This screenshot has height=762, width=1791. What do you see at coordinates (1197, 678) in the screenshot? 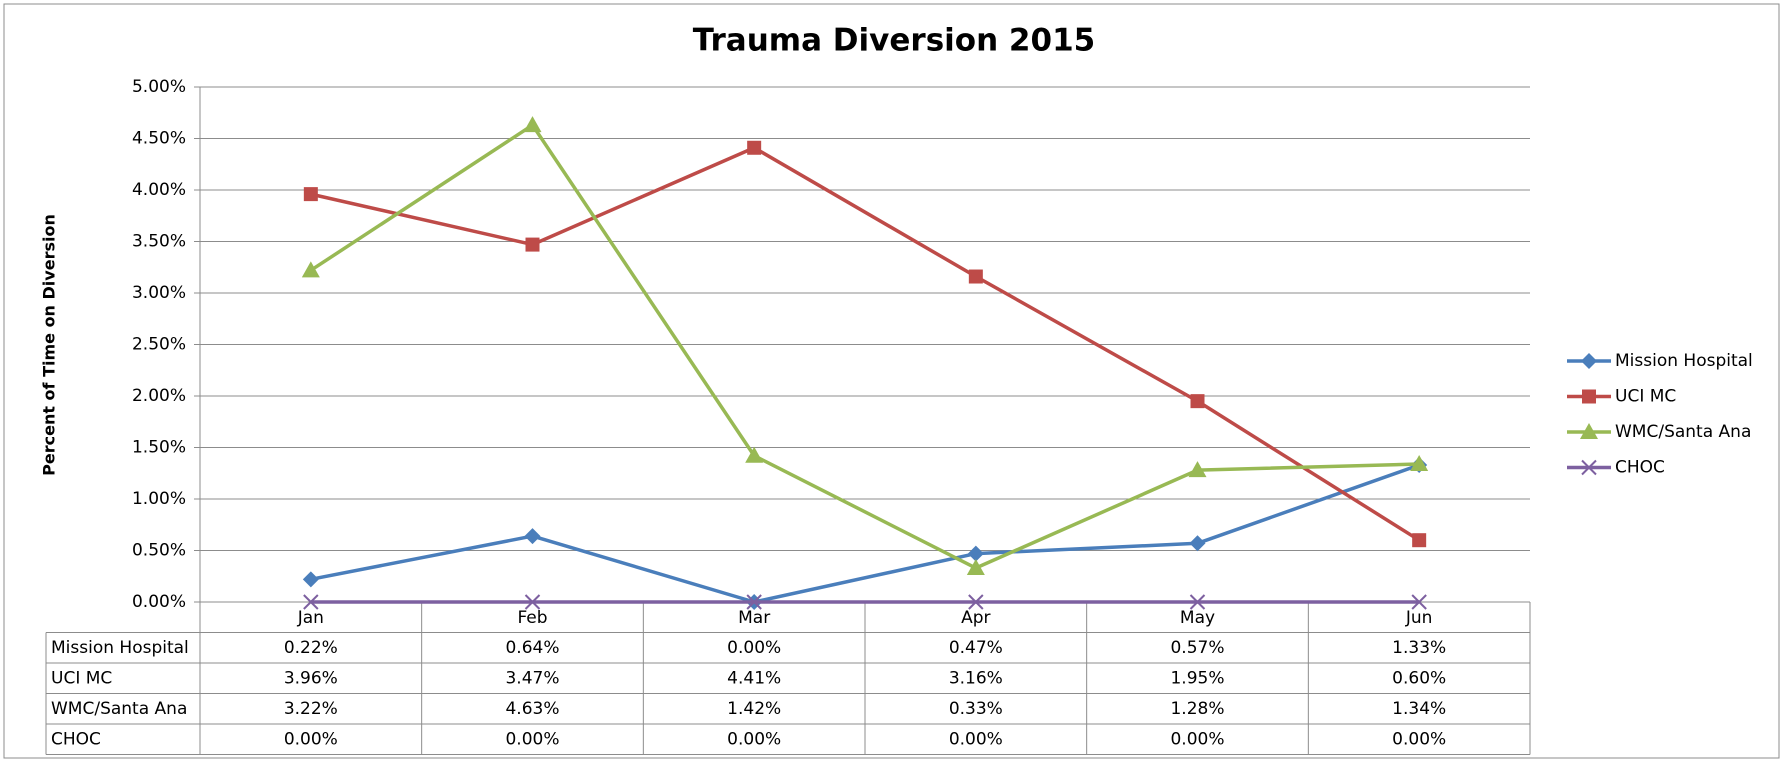
I see `table-cell: 1.95%` at bounding box center [1197, 678].